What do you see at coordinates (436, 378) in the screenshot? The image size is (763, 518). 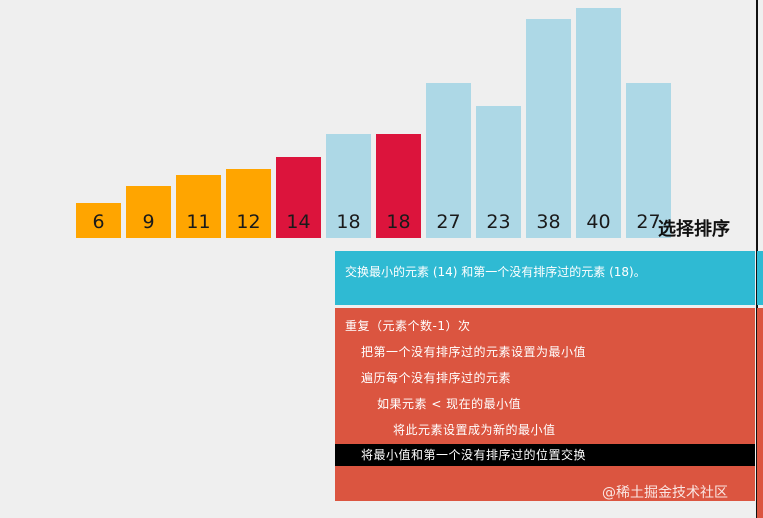 I see `pseudocode-line-3: 遍历每个没有排序过的元素` at bounding box center [436, 378].